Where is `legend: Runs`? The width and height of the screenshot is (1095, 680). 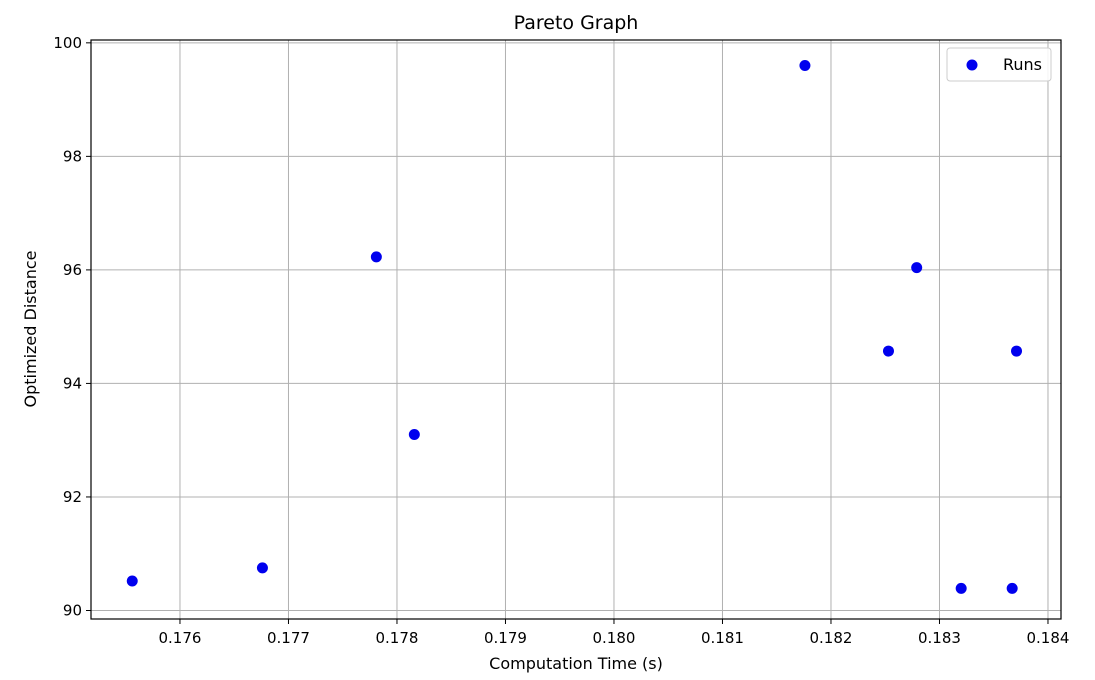
legend: Runs is located at coordinates (999, 64).